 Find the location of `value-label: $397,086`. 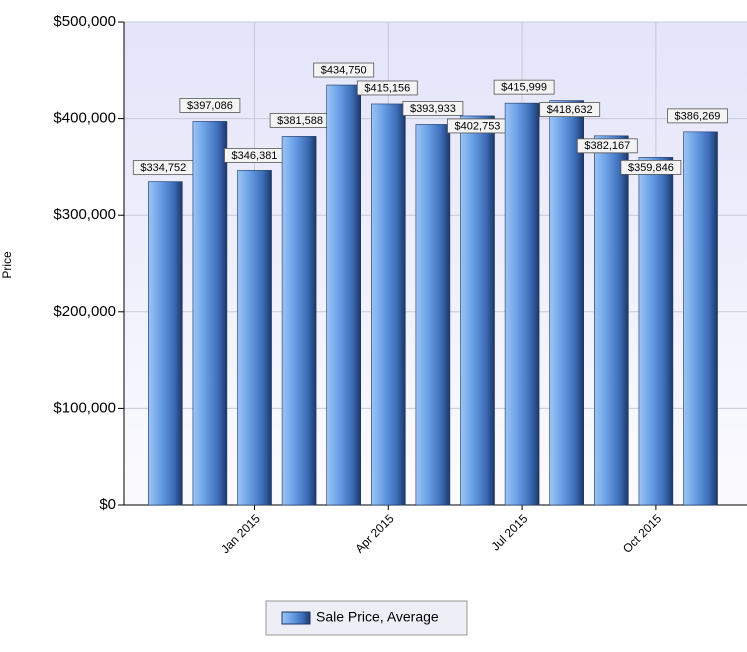

value-label: $397,086 is located at coordinates (210, 106).